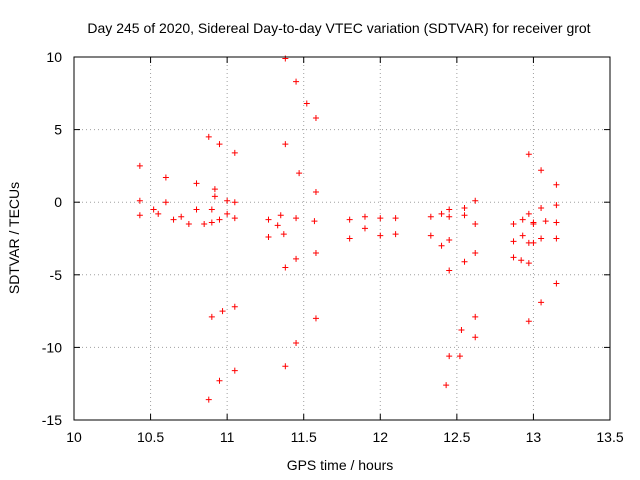  Describe the element at coordinates (340, 465) in the screenshot. I see `x-axis-label: GPS time / hours` at that location.